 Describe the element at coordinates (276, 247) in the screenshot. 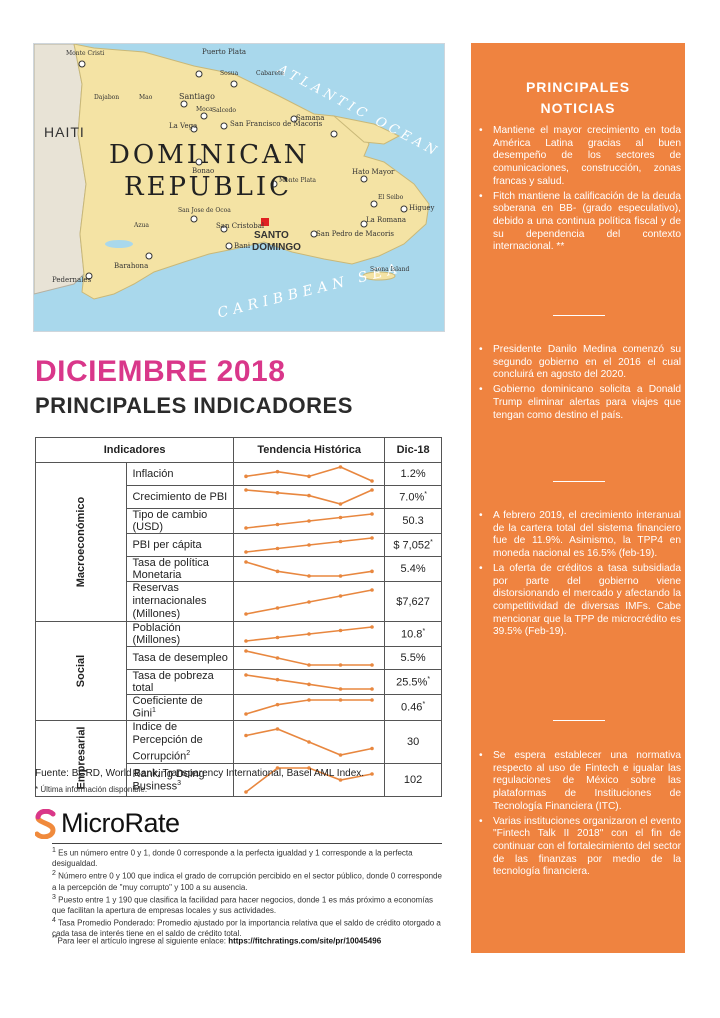

I see `map-label-capital-2: DOMINGO` at that location.